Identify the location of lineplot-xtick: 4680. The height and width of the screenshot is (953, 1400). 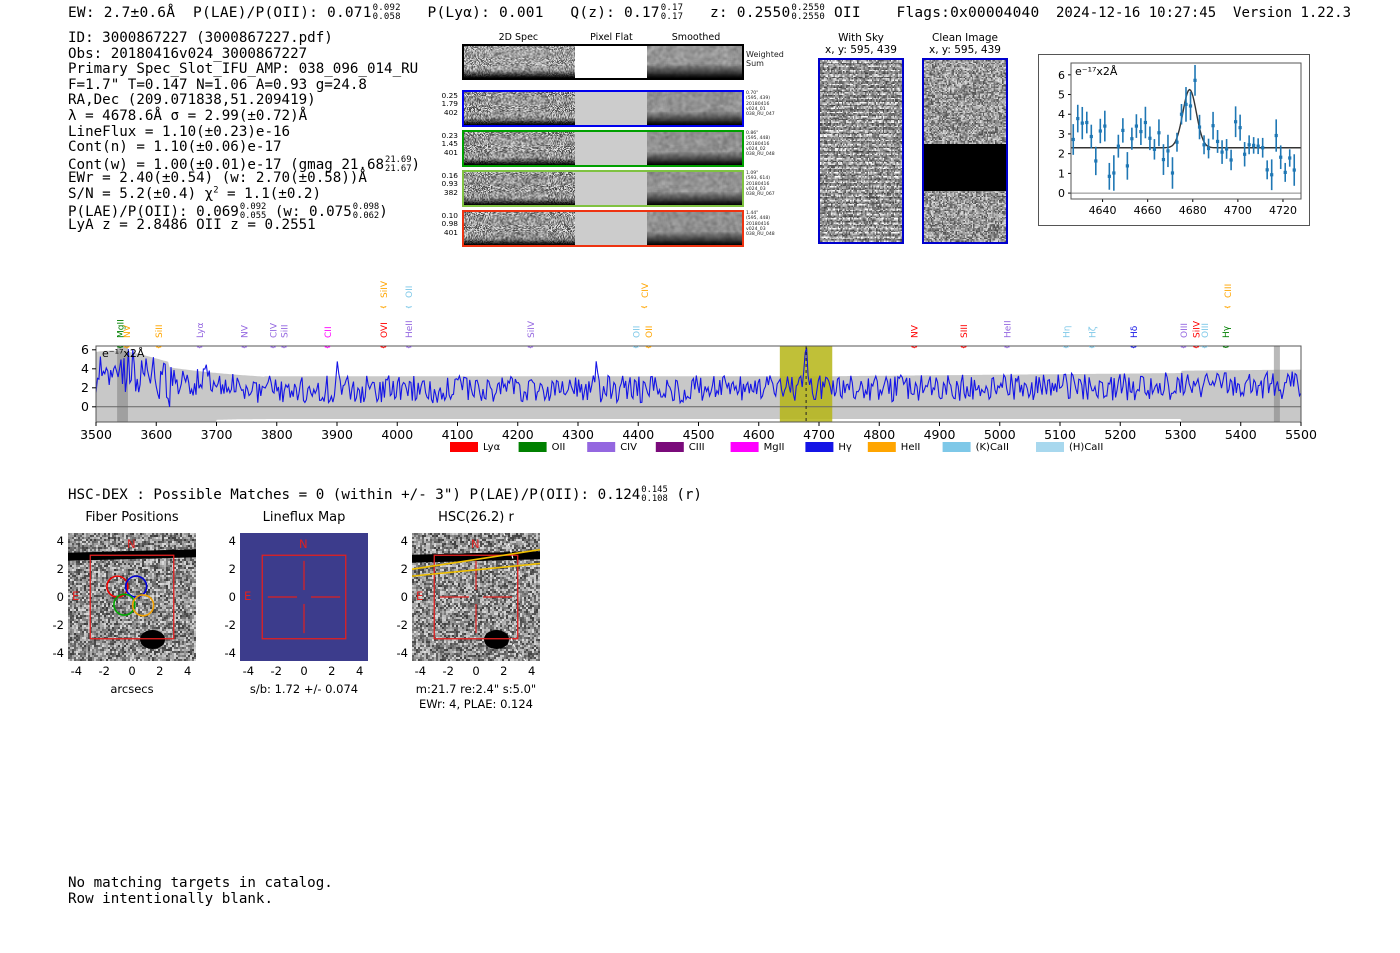
(1193, 210).